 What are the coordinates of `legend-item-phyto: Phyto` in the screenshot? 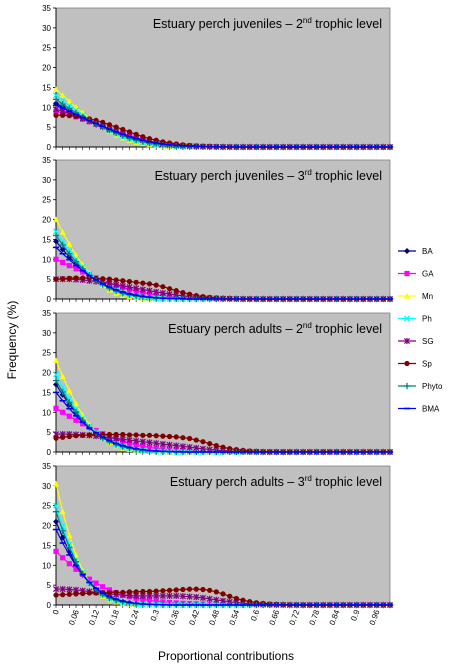 It's located at (420, 386).